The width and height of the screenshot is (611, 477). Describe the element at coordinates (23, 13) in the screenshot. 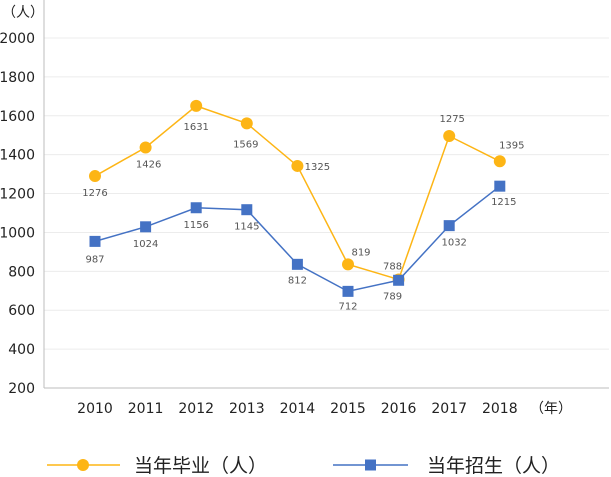

I see `y-axis-unit-label: （人）` at that location.